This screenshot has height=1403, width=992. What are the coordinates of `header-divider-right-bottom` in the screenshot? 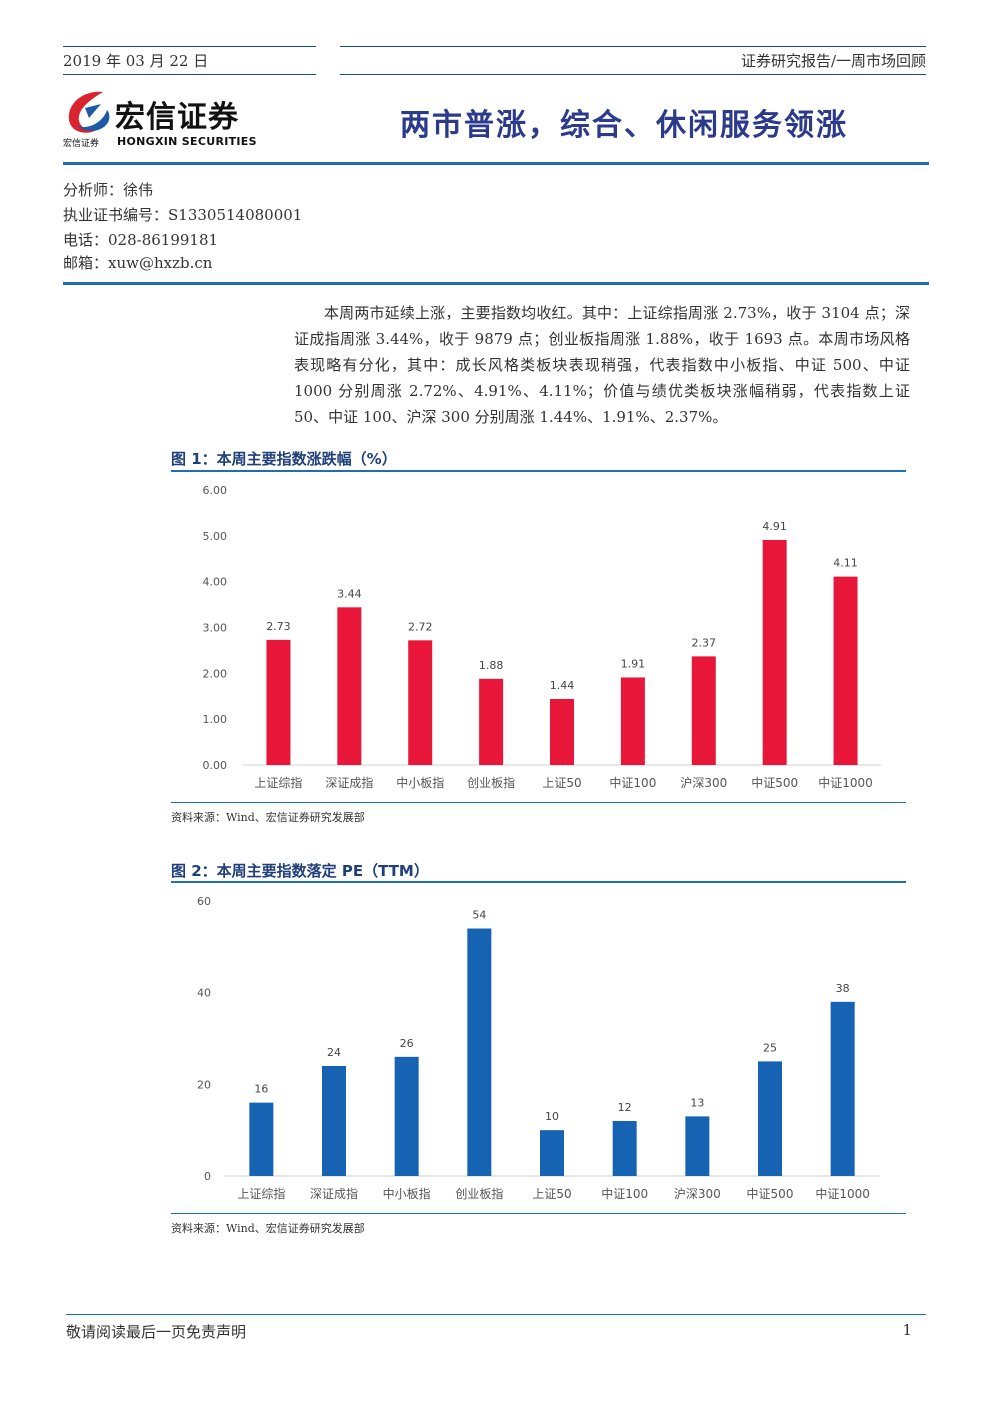 It's located at (633, 74).